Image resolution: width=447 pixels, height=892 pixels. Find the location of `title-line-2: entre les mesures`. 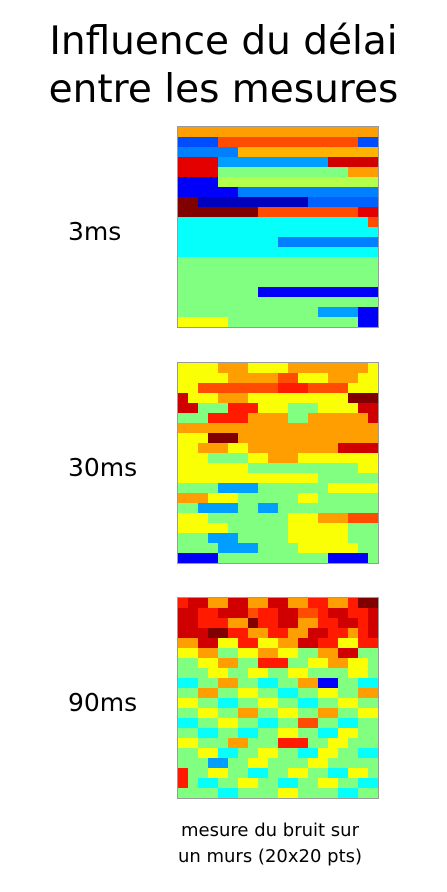

title-line-2: entre les mesures is located at coordinates (223, 89).